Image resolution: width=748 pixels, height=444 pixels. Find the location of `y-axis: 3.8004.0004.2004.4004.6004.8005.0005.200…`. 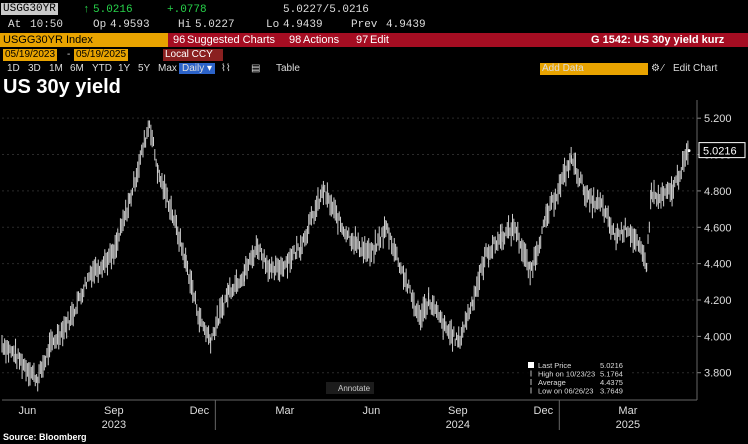

y-axis: 3.8004.0004.2004.4004.6004.8005.0005.200… is located at coordinates (721, 250).